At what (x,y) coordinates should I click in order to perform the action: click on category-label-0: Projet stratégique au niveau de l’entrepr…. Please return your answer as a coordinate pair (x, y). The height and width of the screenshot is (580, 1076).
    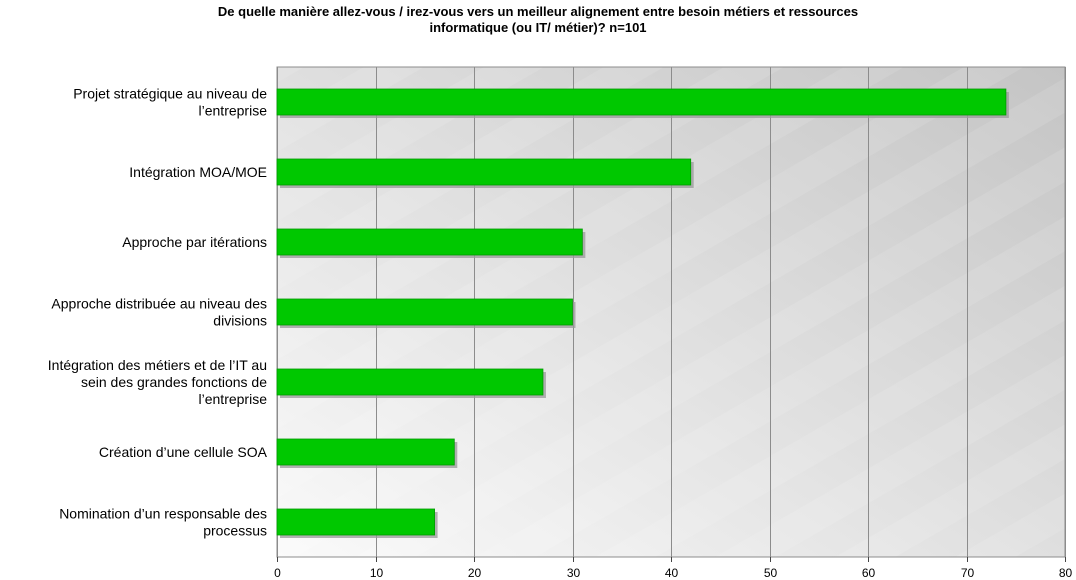
    Looking at the image, I should click on (170, 102).